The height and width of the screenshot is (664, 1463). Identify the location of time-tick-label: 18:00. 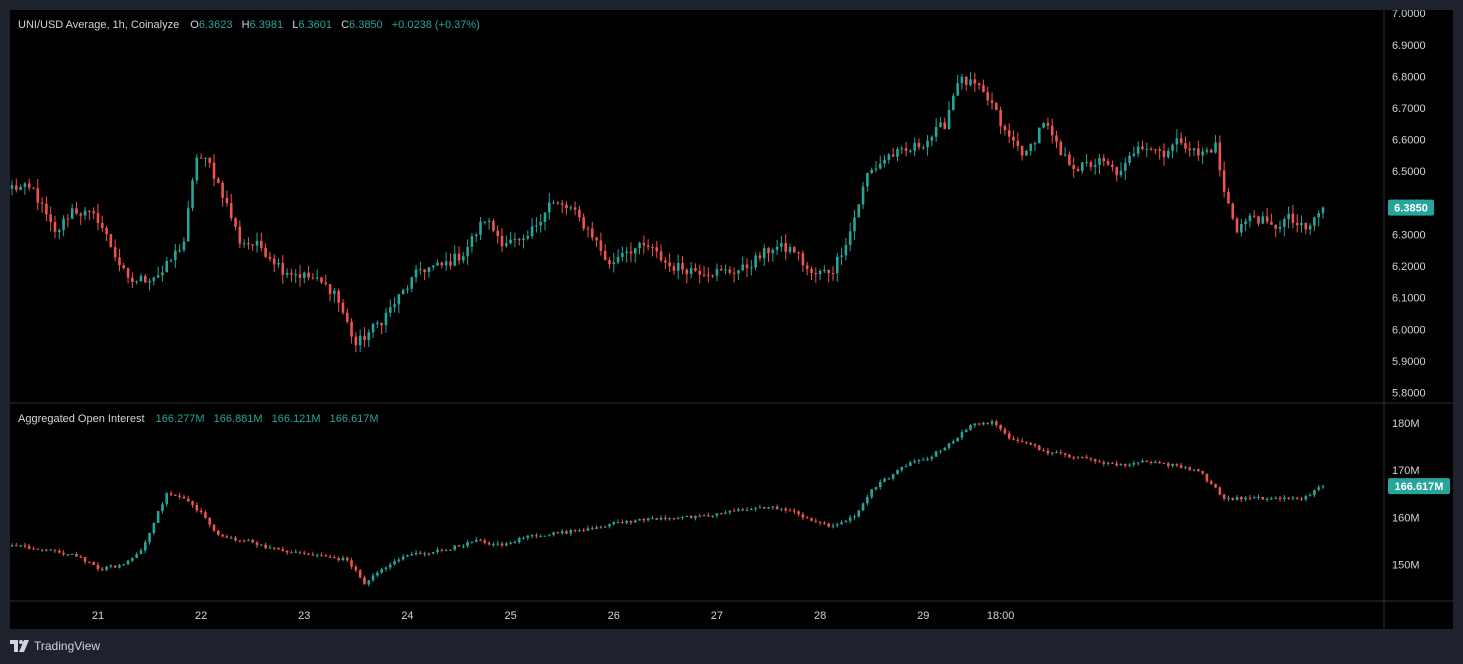
(1001, 616).